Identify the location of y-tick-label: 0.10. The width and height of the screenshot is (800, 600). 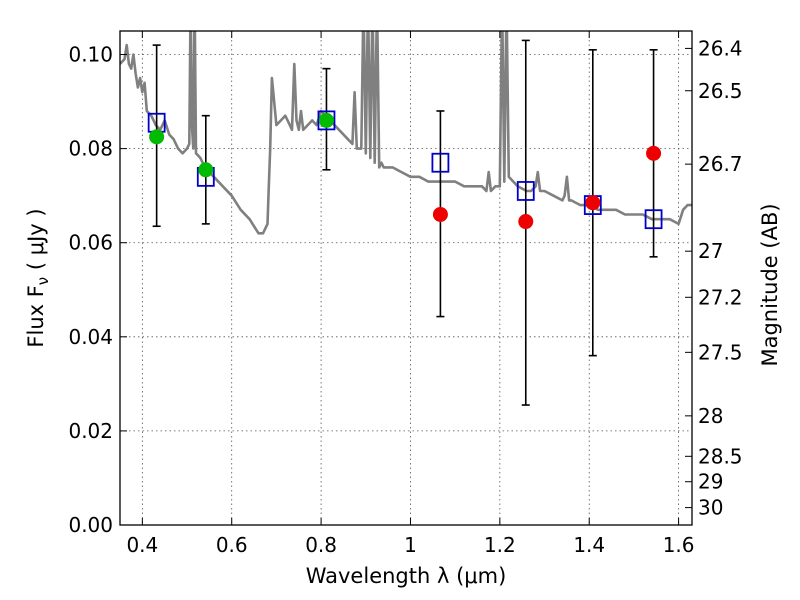
(90, 55).